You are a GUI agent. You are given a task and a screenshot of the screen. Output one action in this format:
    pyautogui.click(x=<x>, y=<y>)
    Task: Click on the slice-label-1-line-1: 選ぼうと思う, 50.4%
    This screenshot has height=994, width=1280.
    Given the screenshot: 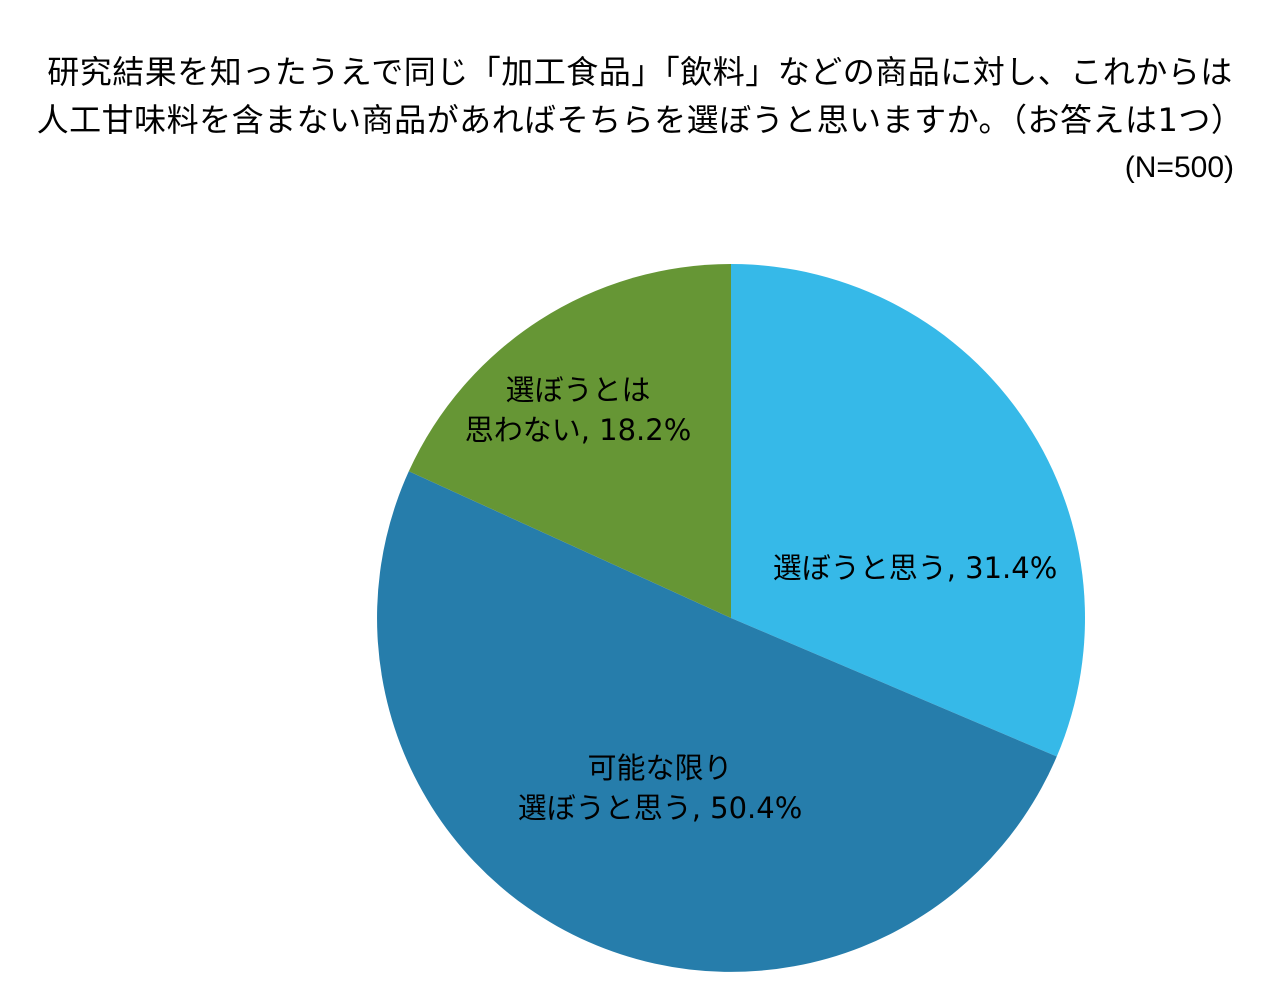 What is the action you would take?
    pyautogui.click(x=660, y=808)
    